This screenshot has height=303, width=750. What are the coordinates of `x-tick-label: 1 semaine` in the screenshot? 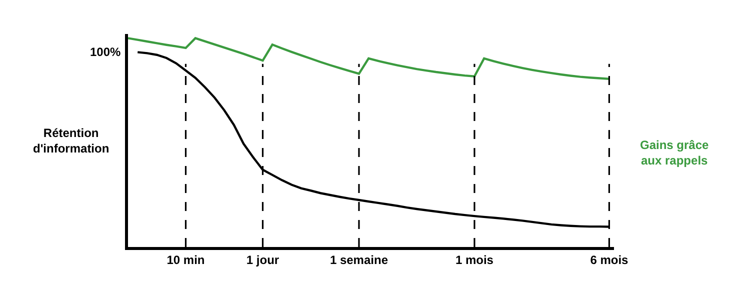 It's located at (359, 260).